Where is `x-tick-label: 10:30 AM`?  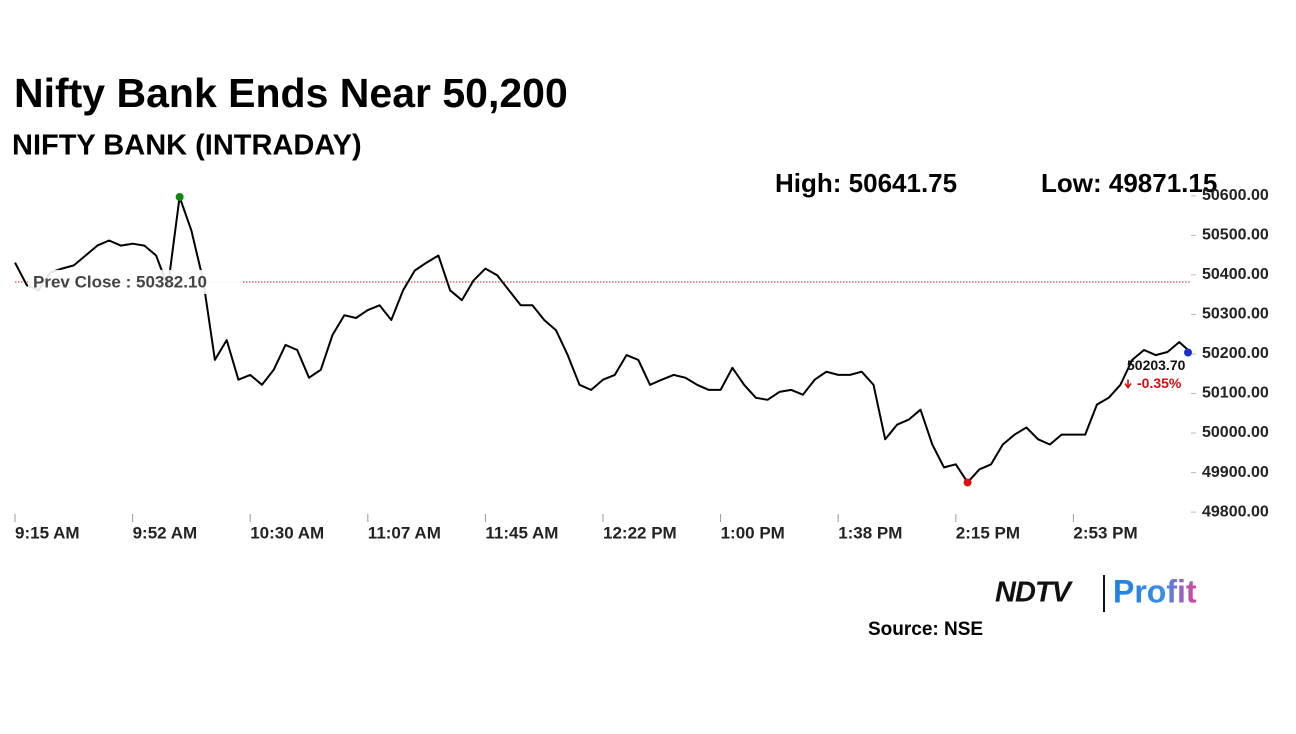
x-tick-label: 10:30 AM is located at coordinates (287, 532).